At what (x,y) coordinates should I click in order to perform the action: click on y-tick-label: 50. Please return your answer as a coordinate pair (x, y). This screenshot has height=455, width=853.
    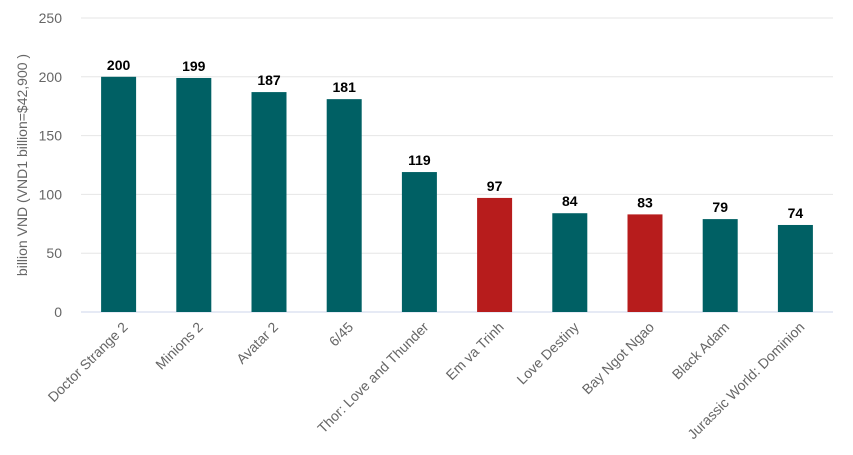
    Looking at the image, I should click on (54, 253).